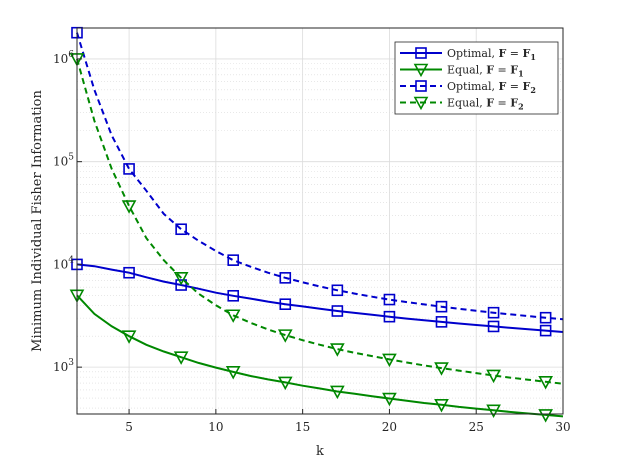  What do you see at coordinates (63, 366) in the screenshot?
I see `y-tick-label: 10³` at bounding box center [63, 366].